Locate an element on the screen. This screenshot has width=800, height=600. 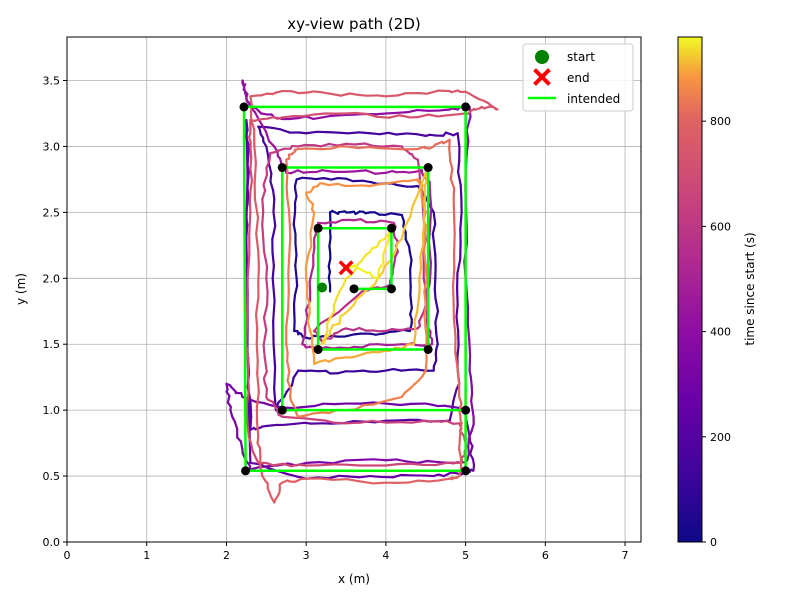
x-tick-label: 1 is located at coordinates (146, 555).